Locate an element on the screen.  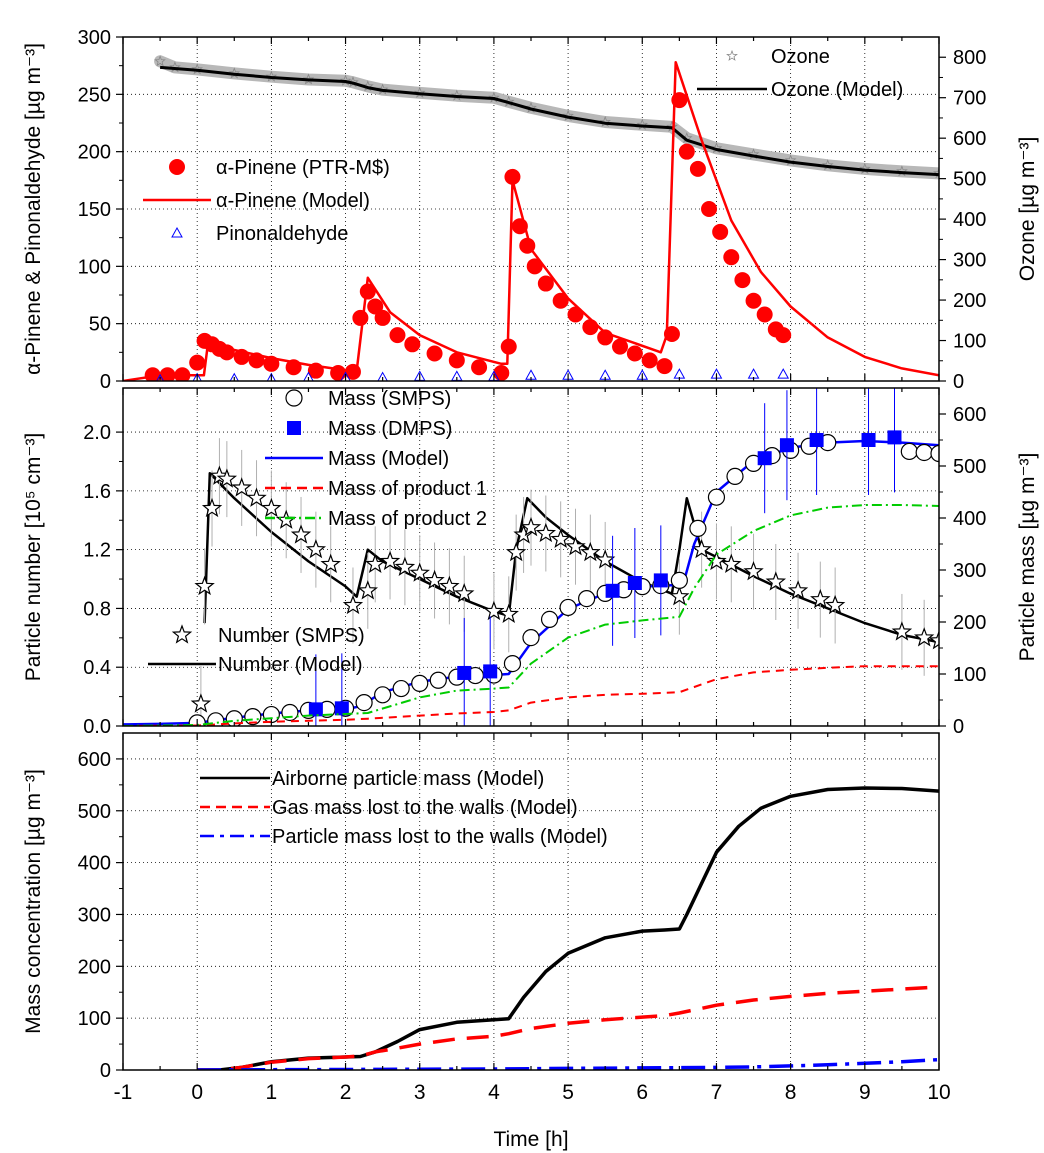
bottom-y-axis-label: Mass concentration [µg m⁻³] is located at coordinates (33, 901).